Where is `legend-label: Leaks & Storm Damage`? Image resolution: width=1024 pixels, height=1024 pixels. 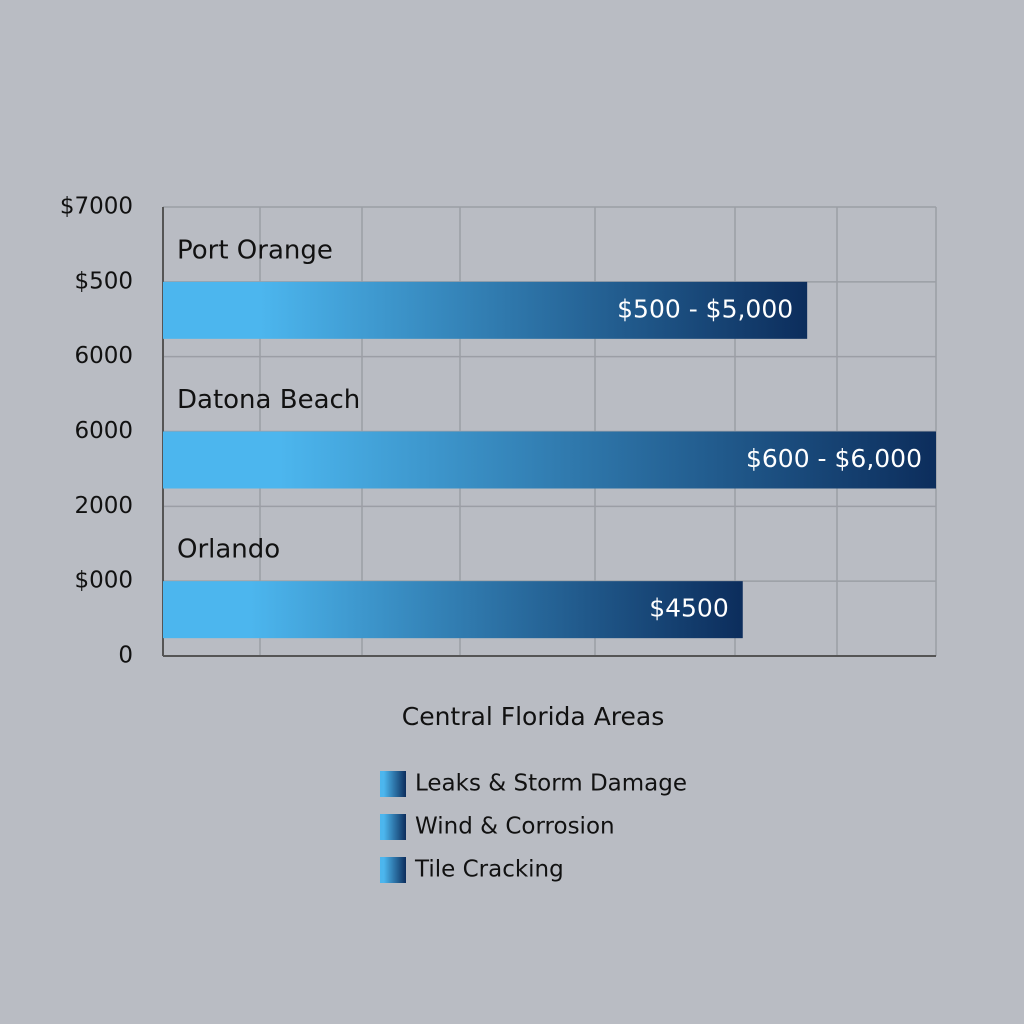
legend-label: Leaks & Storm Damage is located at coordinates (551, 784).